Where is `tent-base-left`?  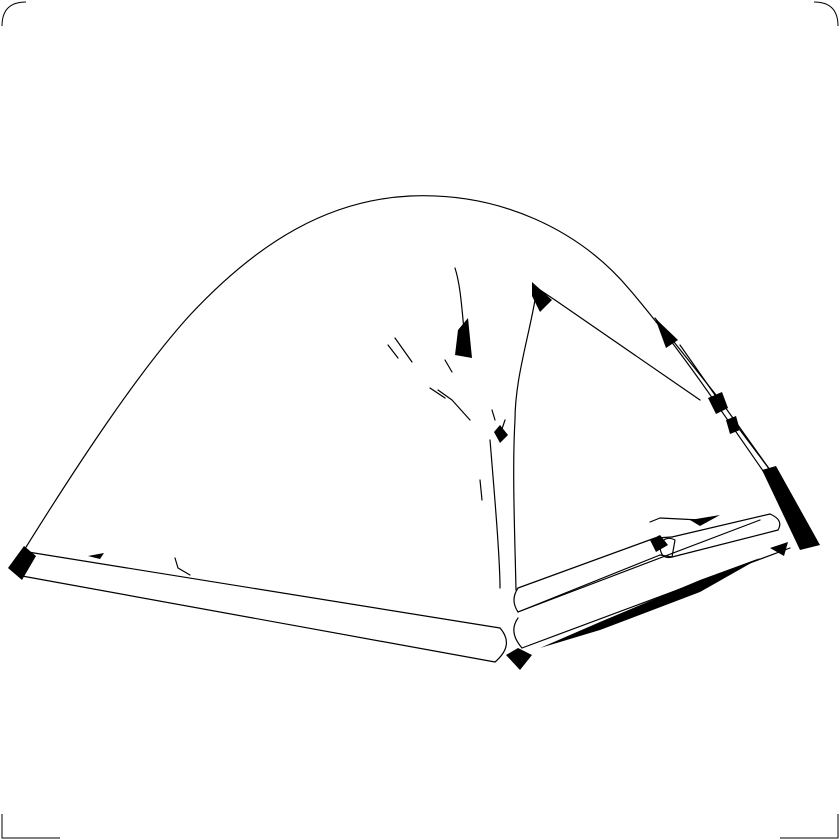
tent-base-left is located at coordinates (263, 607).